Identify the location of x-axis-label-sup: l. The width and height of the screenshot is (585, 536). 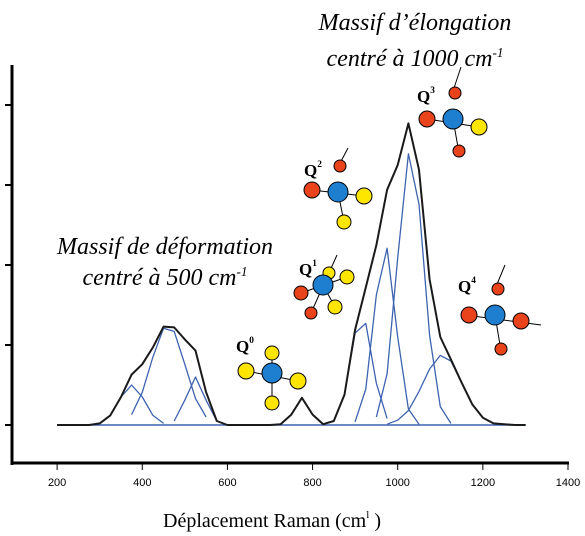
(367, 515).